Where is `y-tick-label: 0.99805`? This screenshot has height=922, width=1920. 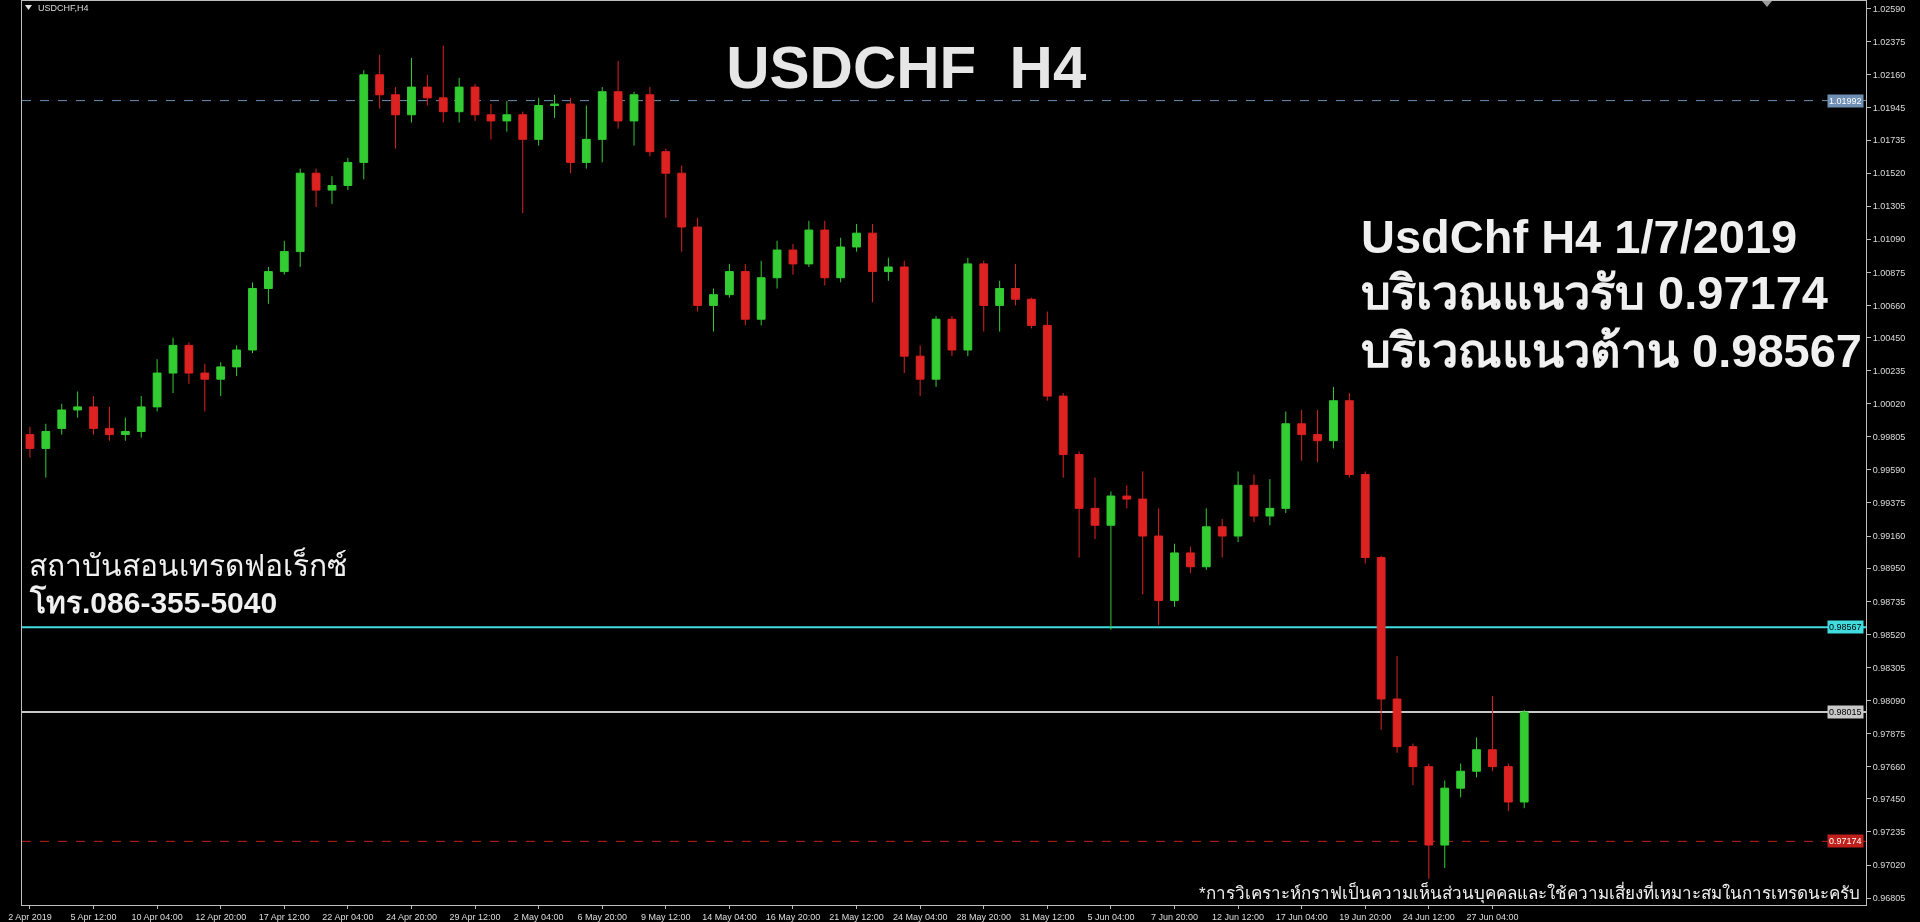
y-tick-label: 0.99805 is located at coordinates (1889, 437).